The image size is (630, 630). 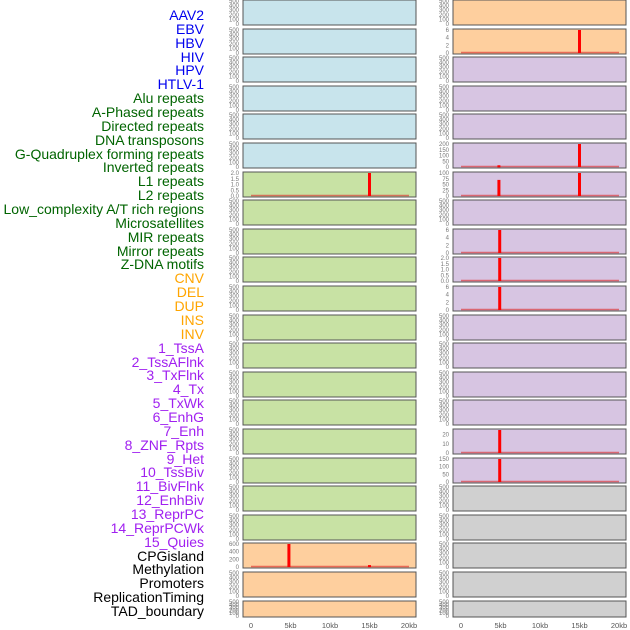 I want to click on track-label: L2 repeats, so click(x=170, y=195).